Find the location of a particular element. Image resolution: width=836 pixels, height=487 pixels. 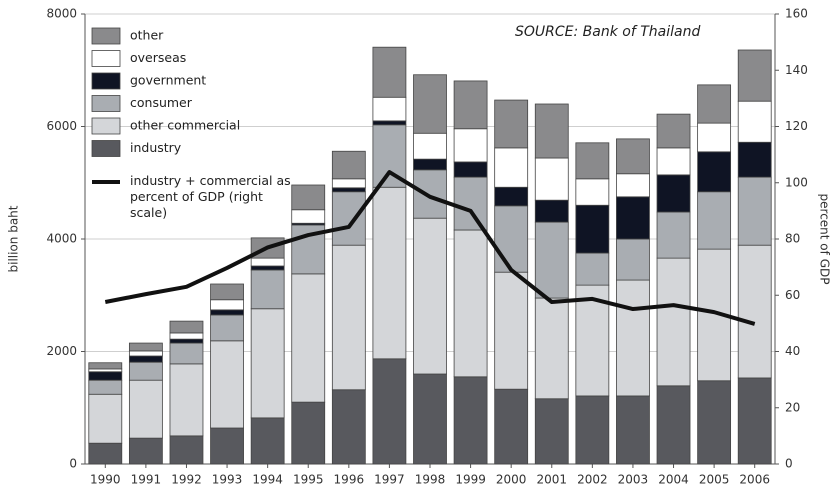

x-tick-label: 1992 is located at coordinates (186, 480).